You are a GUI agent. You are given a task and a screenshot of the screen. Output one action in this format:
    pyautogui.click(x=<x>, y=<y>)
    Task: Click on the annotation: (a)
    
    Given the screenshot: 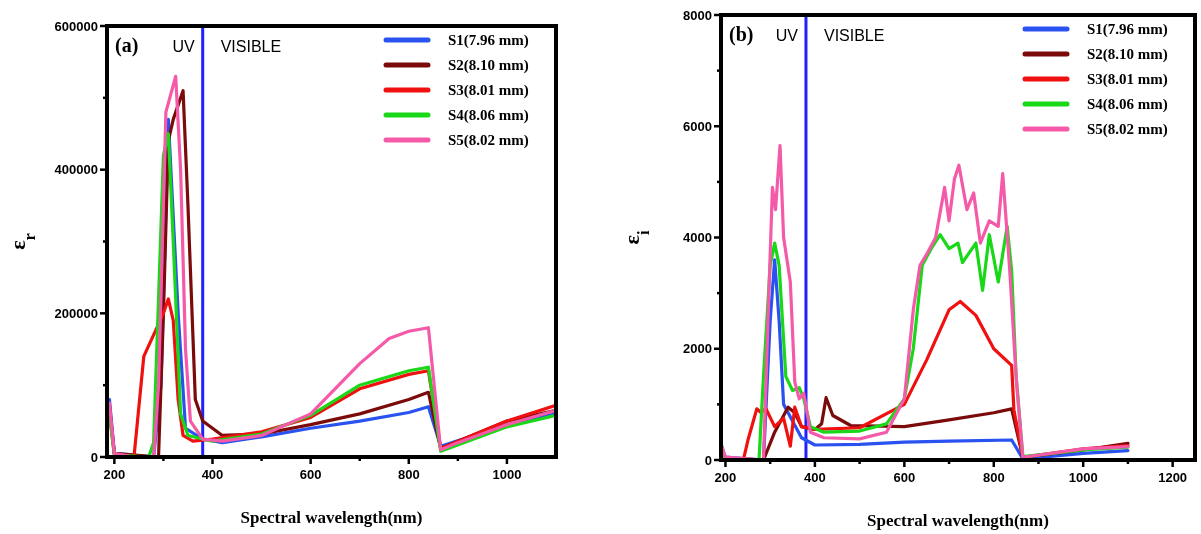 What is the action you would take?
    pyautogui.click(x=127, y=45)
    